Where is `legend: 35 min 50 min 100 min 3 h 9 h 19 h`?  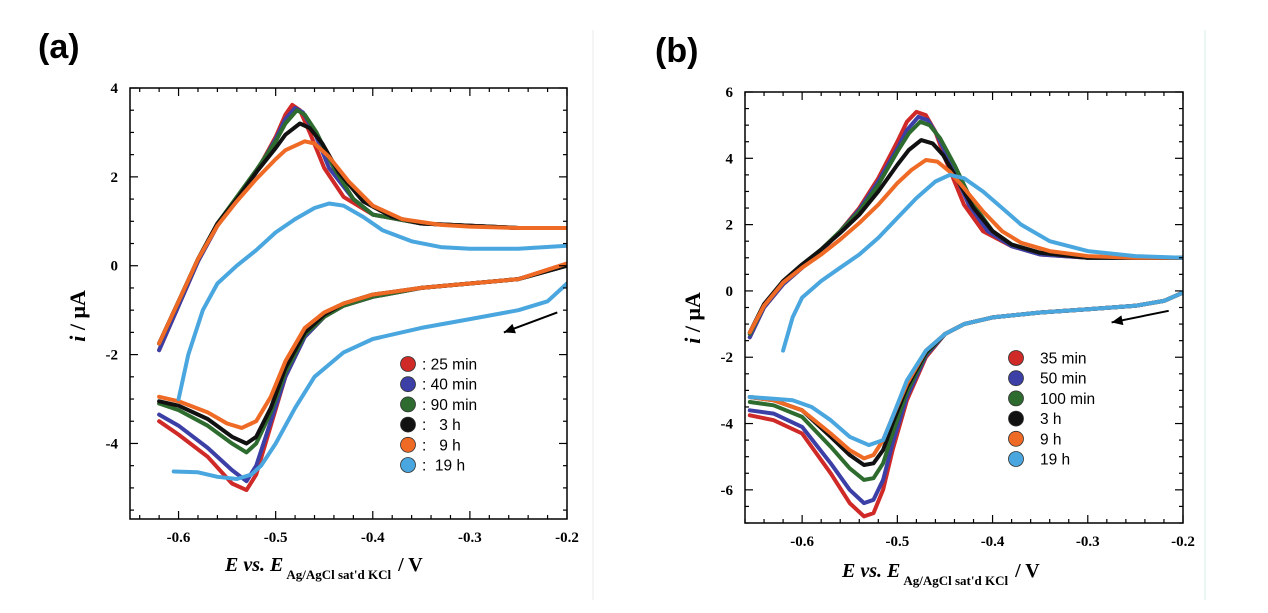
legend: 35 min 50 min 100 min 3 h 9 h 19 h is located at coordinates (1051, 409).